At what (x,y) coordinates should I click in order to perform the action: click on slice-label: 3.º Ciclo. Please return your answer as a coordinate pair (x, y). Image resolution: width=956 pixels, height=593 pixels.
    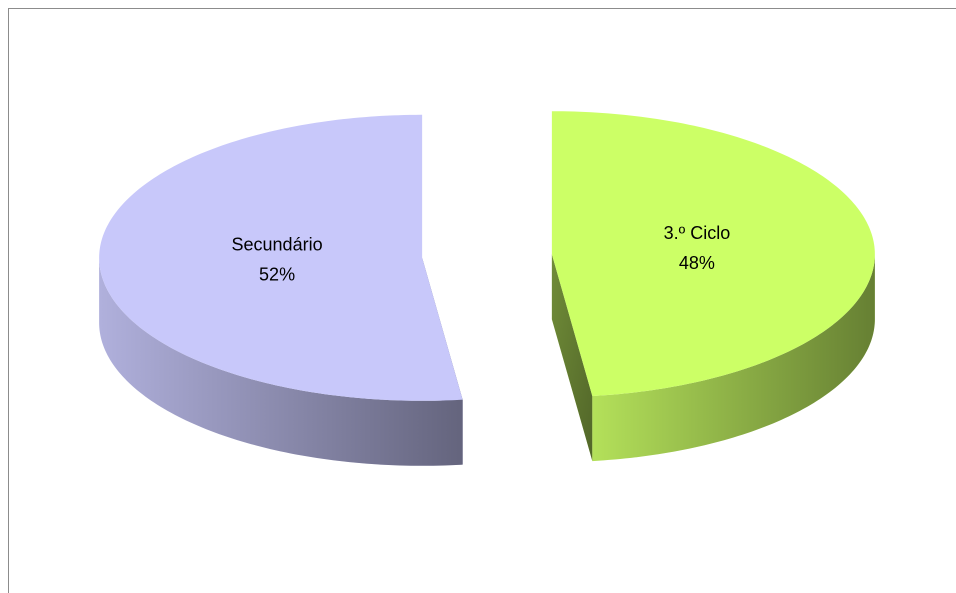
    Looking at the image, I should click on (697, 233).